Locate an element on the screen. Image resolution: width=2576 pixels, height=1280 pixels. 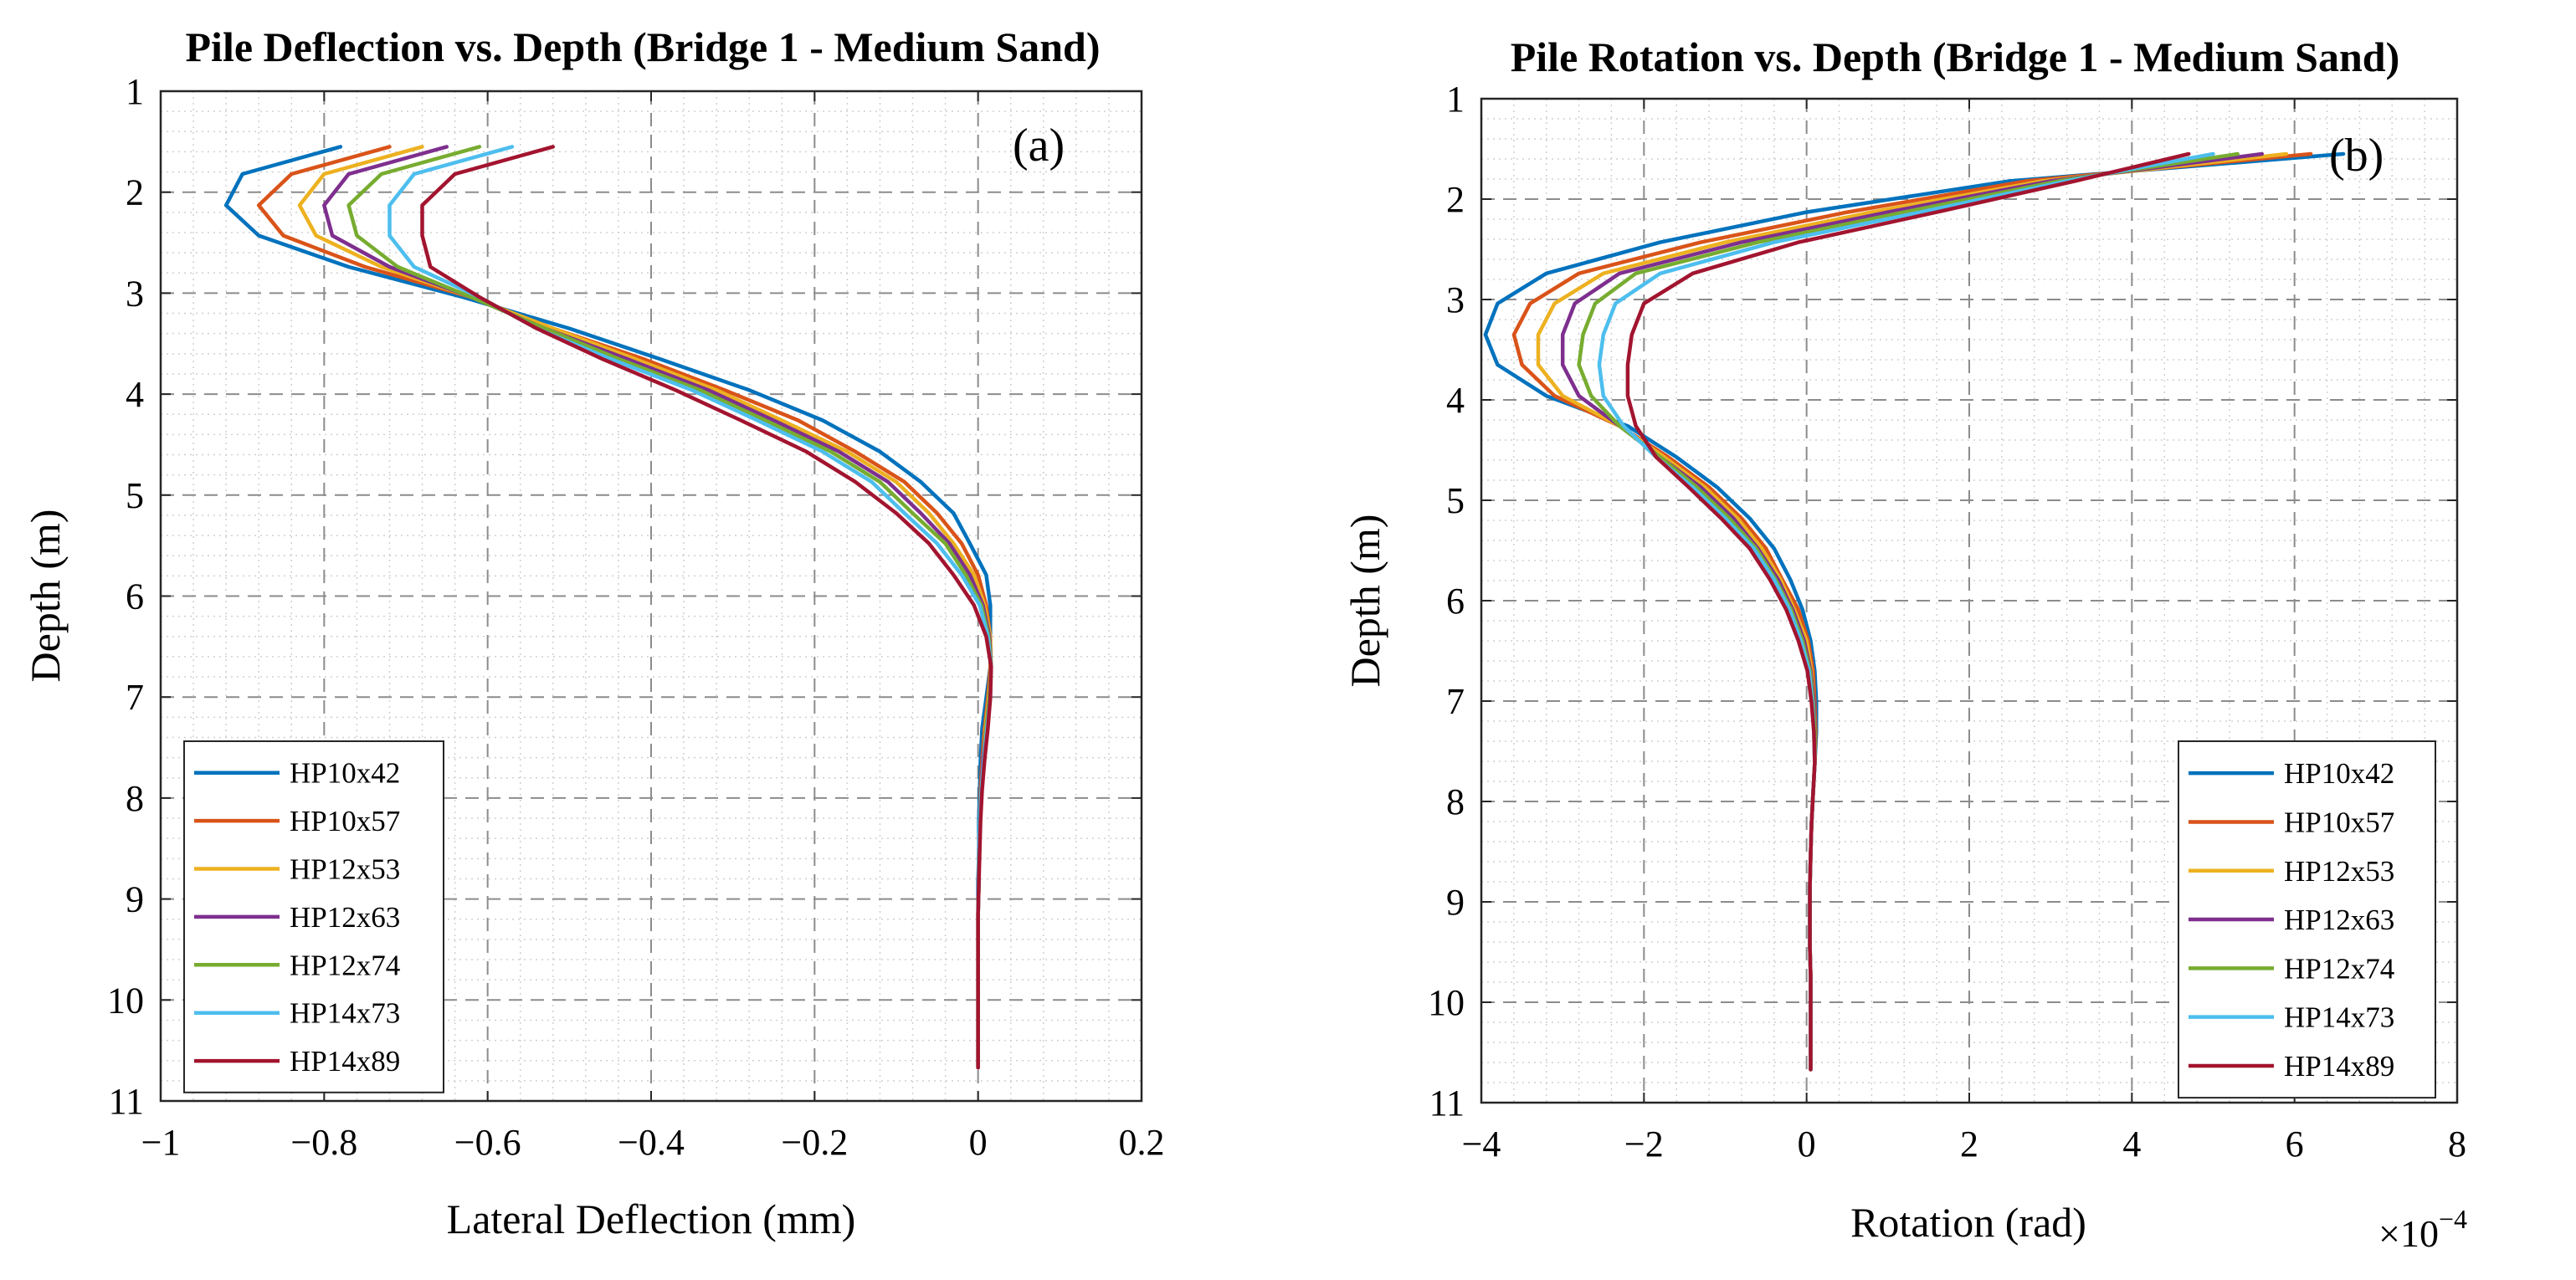
chart-a-y-tick-label: 10 is located at coordinates (125, 1000).